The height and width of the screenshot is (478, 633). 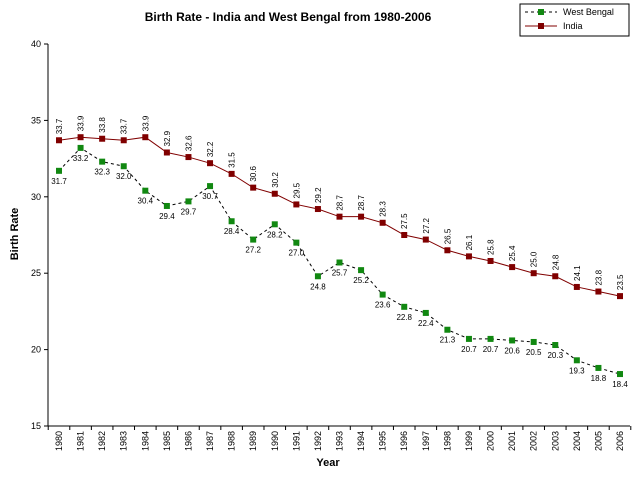 What do you see at coordinates (59, 441) in the screenshot?
I see `x-tick-label: 1980` at bounding box center [59, 441].